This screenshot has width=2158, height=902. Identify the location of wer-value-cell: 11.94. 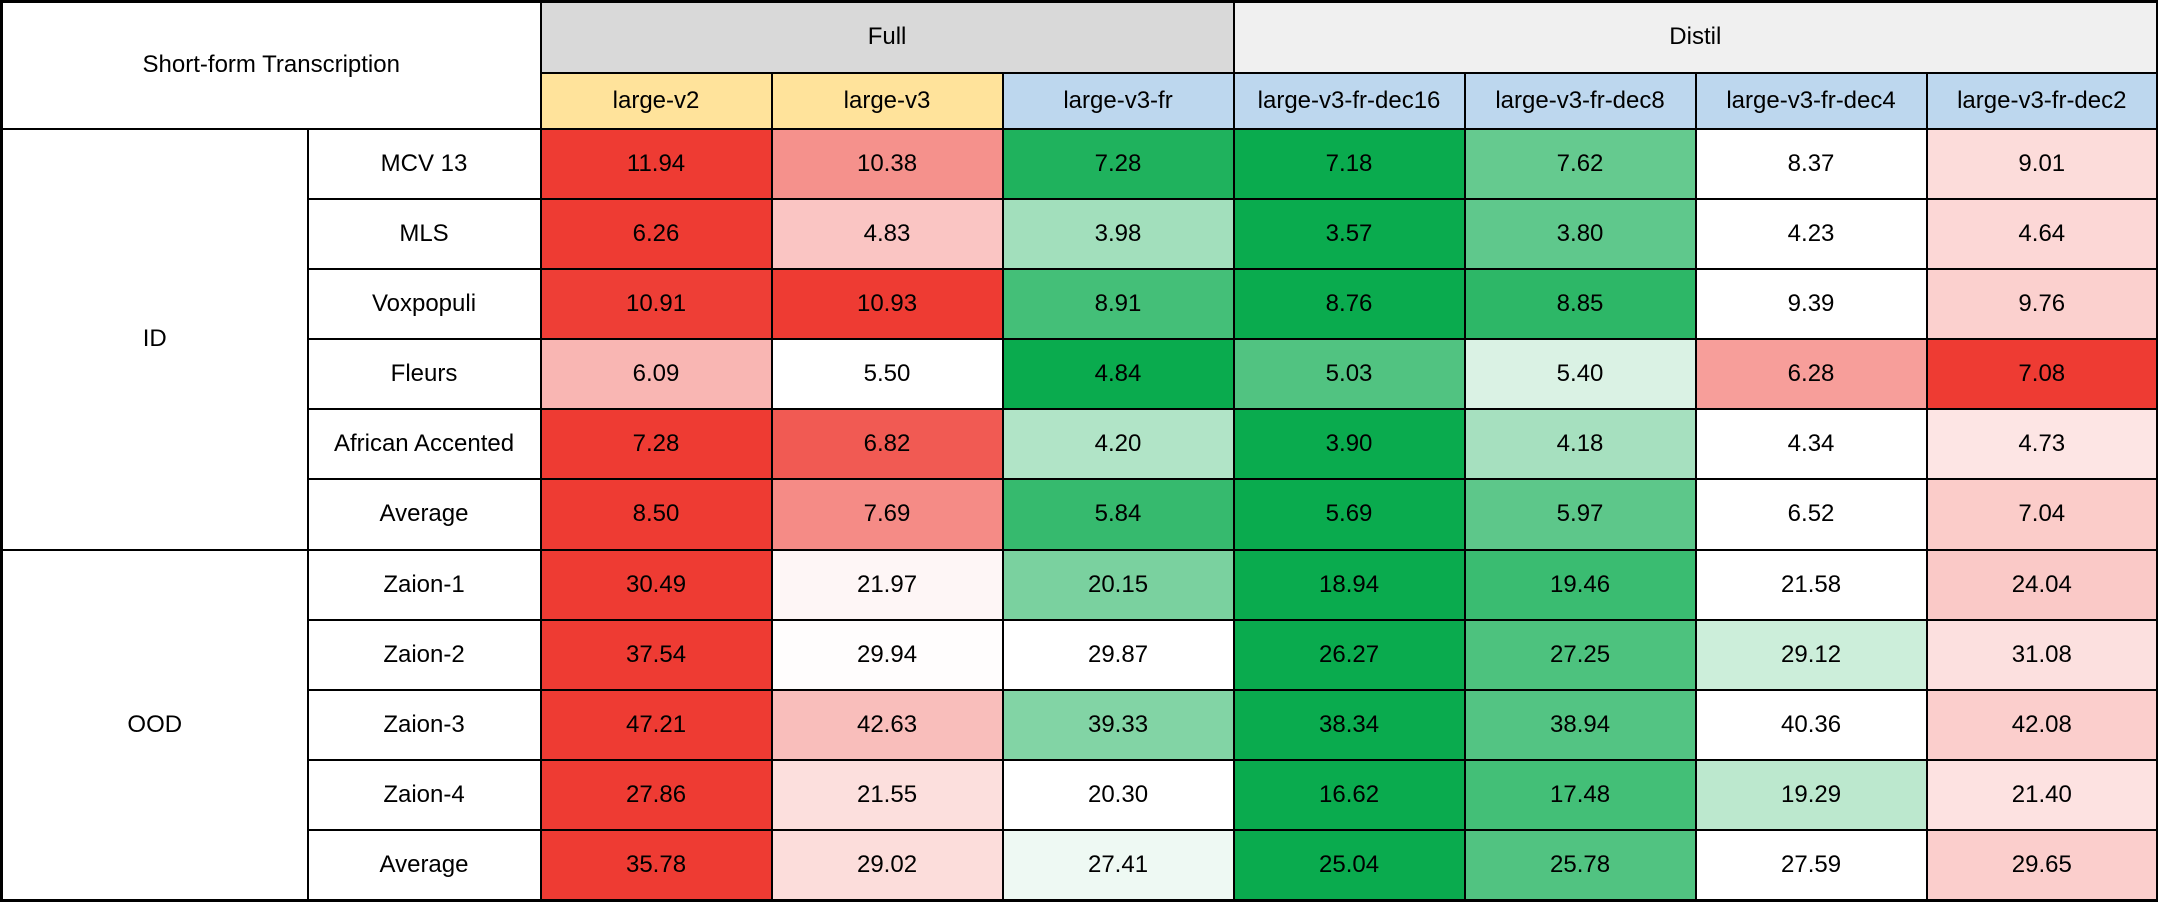
(656, 163).